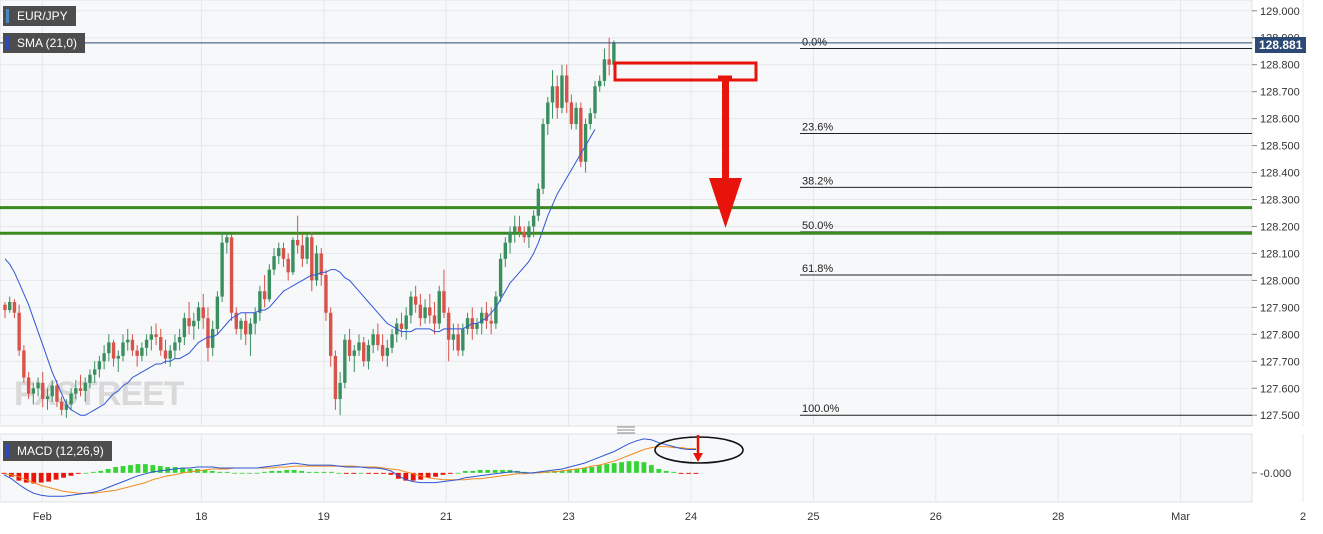  What do you see at coordinates (47, 43) in the screenshot?
I see `sma-text: SMA (21,0)` at bounding box center [47, 43].